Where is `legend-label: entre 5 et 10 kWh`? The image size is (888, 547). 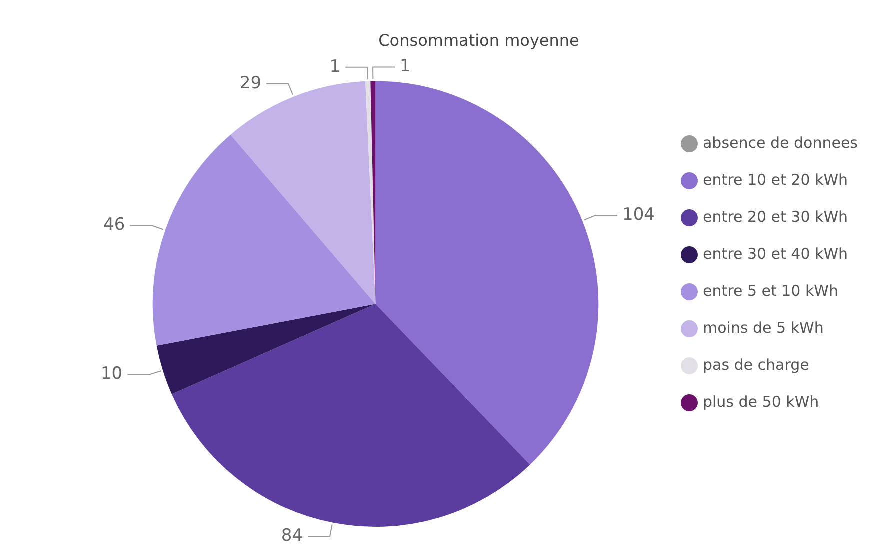 legend-label: entre 5 et 10 kWh is located at coordinates (770, 291).